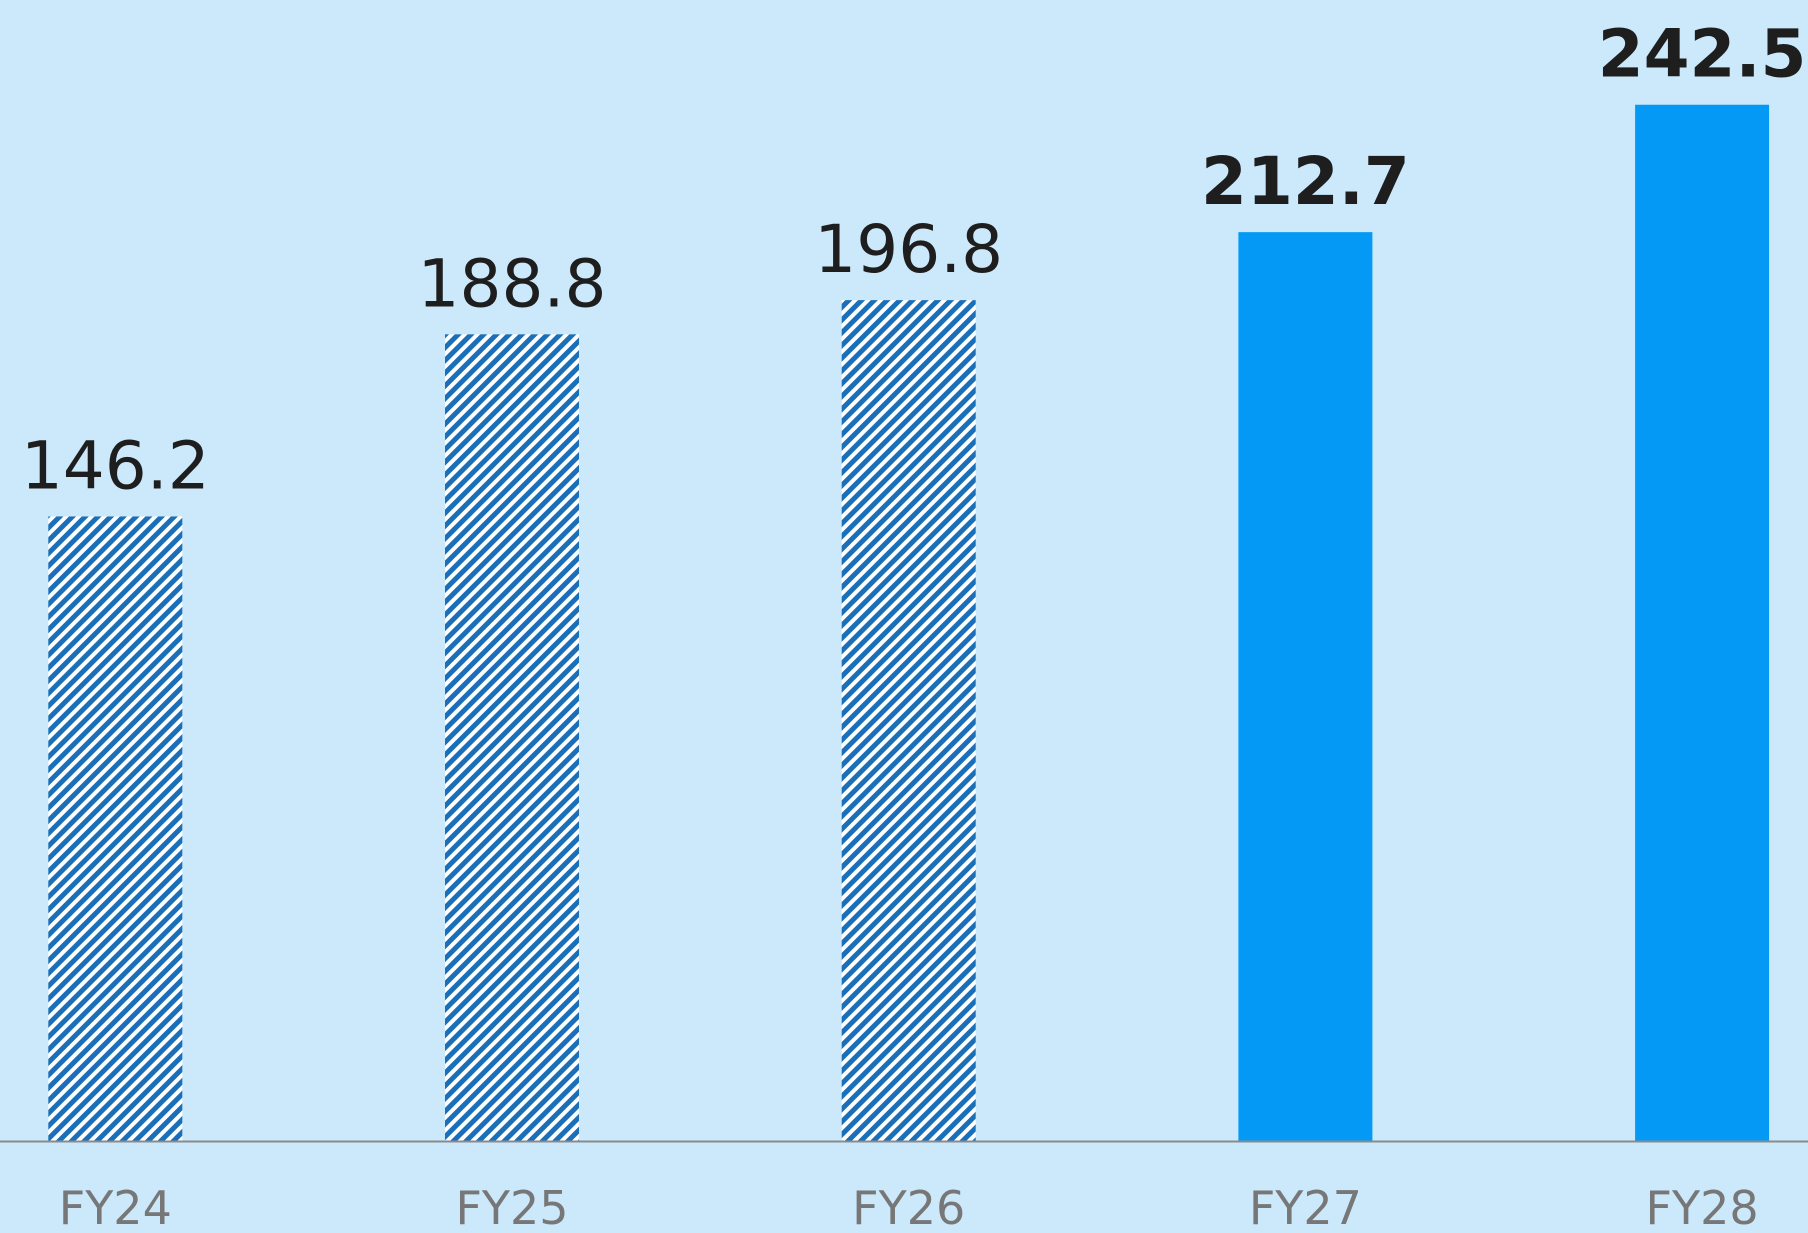 The image size is (1808, 1233). What do you see at coordinates (115, 465) in the screenshot?
I see `value-label: 146.2` at bounding box center [115, 465].